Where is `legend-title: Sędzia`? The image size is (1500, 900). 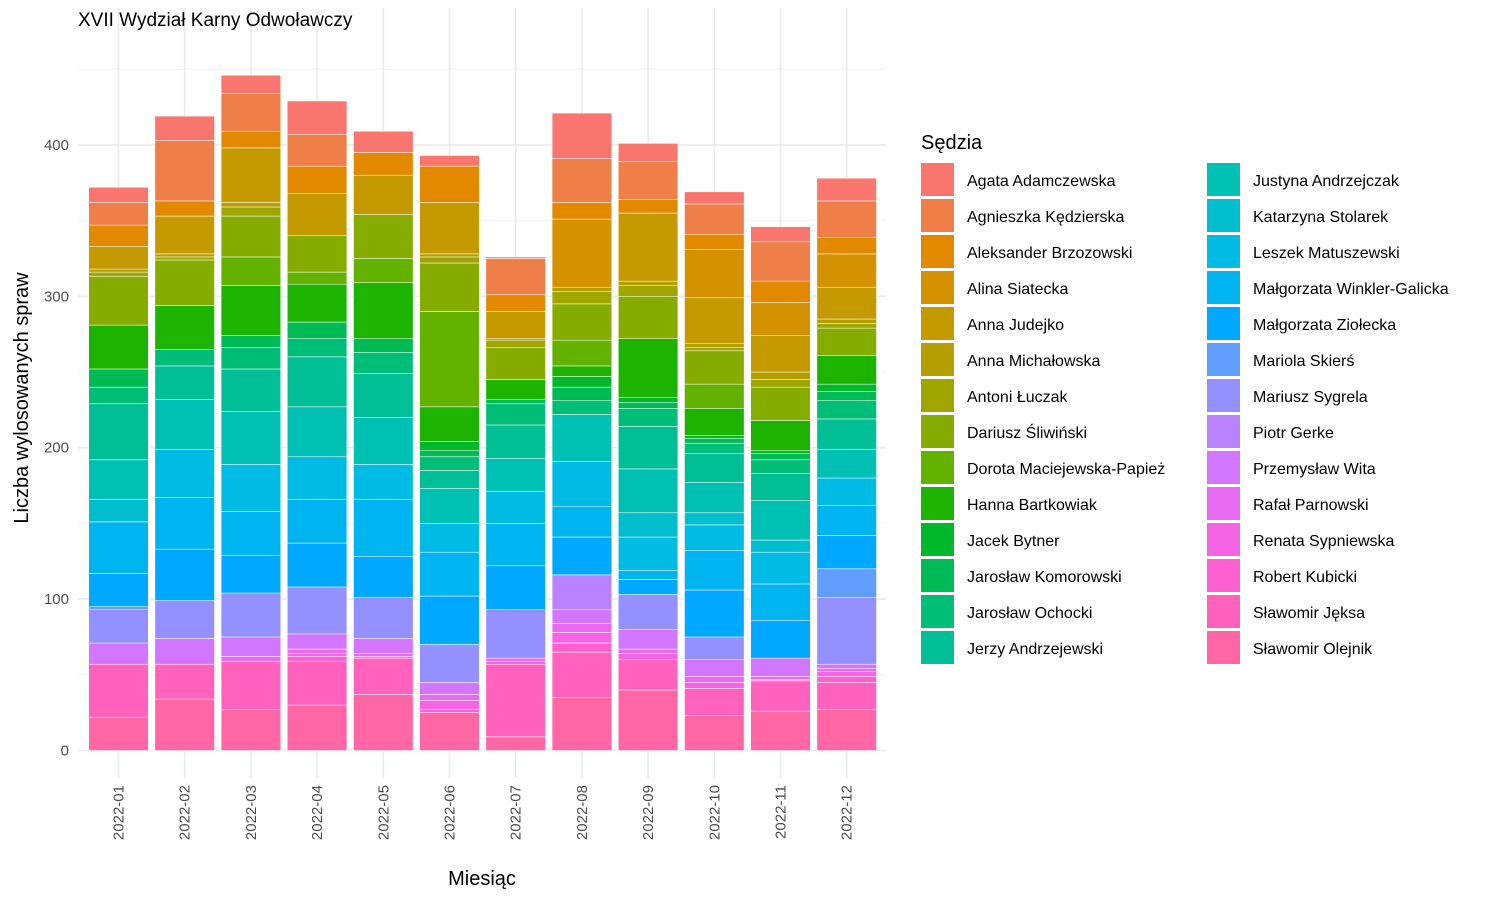
legend-title: Sędzia is located at coordinates (952, 143).